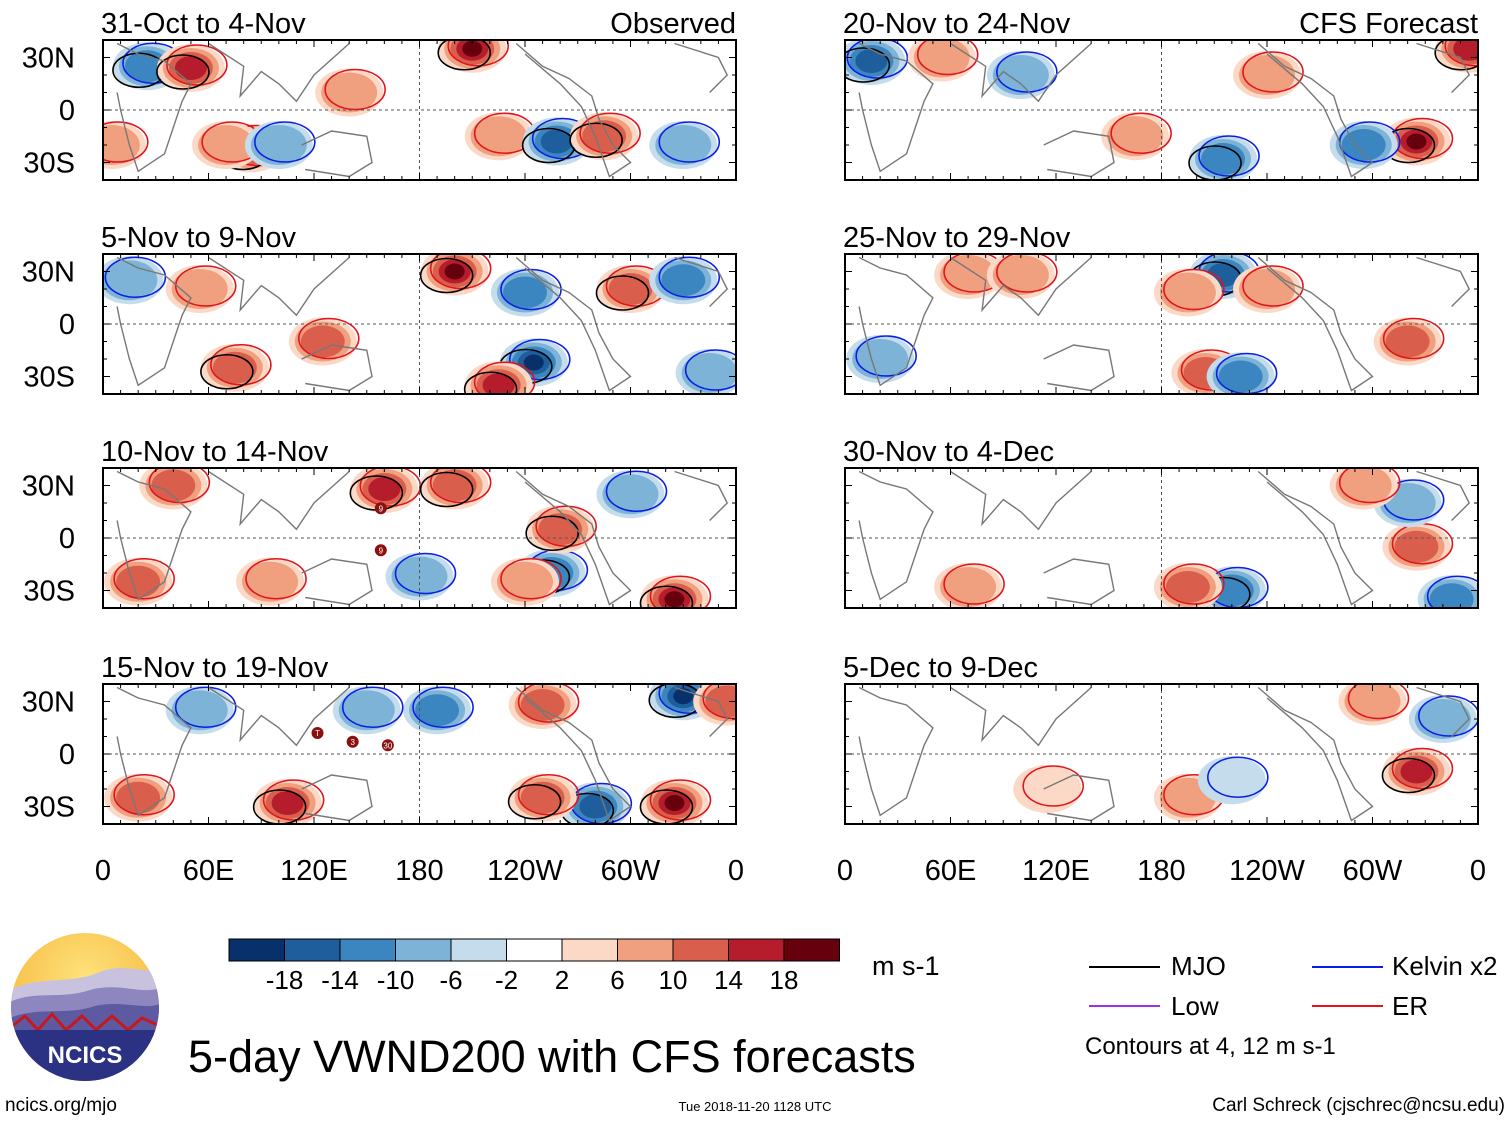 This screenshot has height=1121, width=1510. I want to click on colorbar-label: 2, so click(562, 980).